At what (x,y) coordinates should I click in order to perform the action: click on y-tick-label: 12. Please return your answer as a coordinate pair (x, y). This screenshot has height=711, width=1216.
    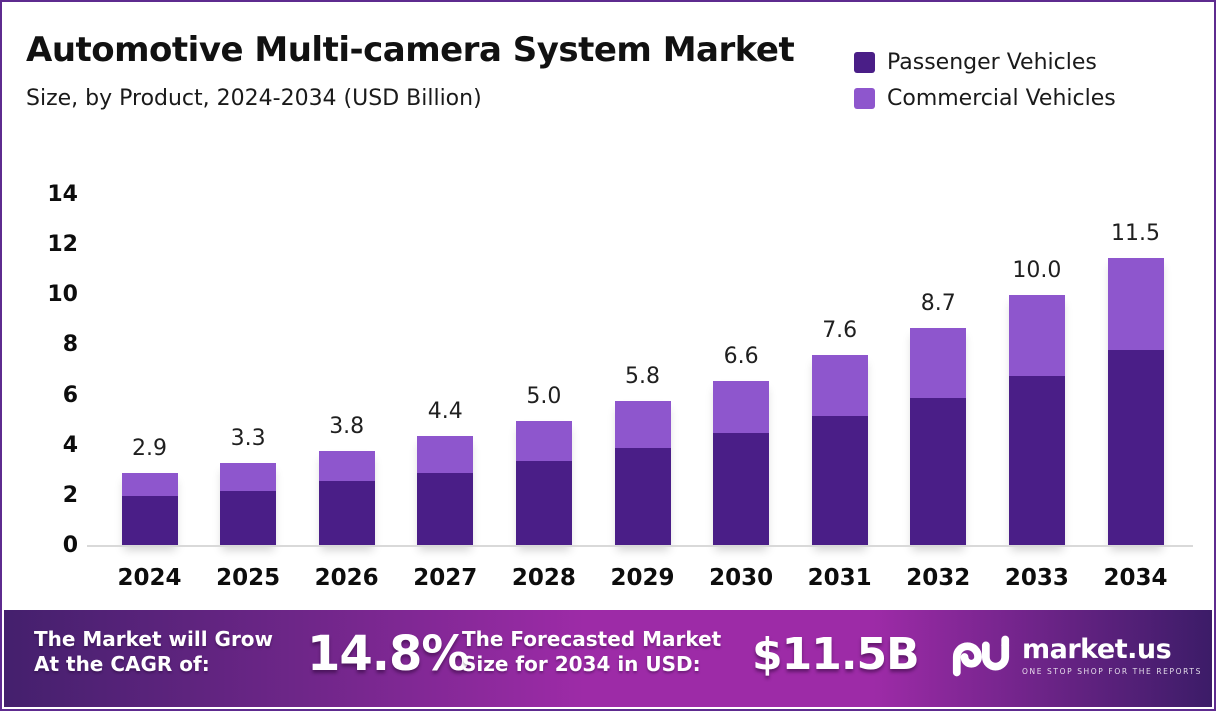
    Looking at the image, I should click on (62, 245).